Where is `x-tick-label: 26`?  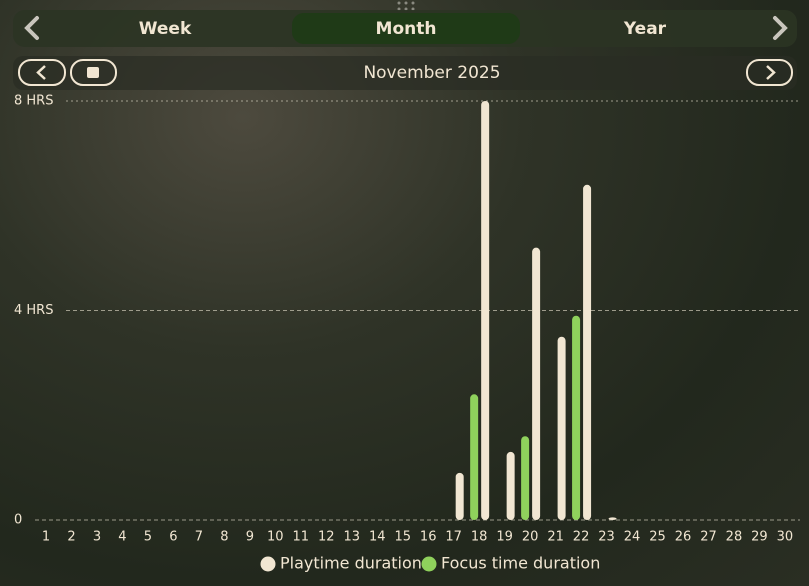 x-tick-label: 26 is located at coordinates (683, 537).